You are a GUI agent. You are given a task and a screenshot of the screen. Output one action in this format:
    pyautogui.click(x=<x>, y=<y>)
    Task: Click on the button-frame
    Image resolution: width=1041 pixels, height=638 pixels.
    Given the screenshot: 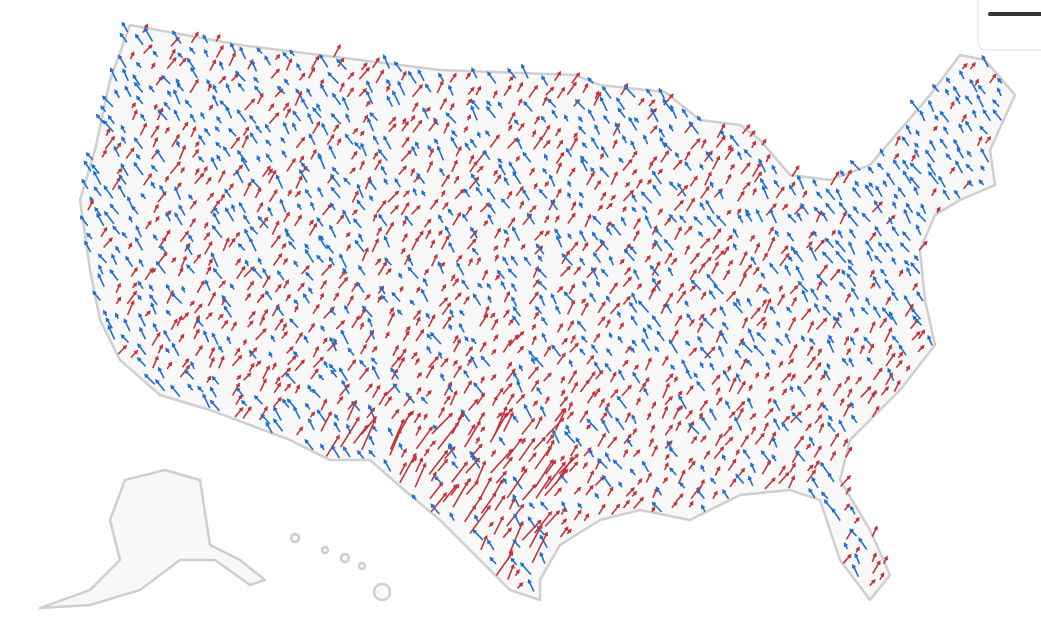 What is the action you would take?
    pyautogui.click(x=1009, y=25)
    